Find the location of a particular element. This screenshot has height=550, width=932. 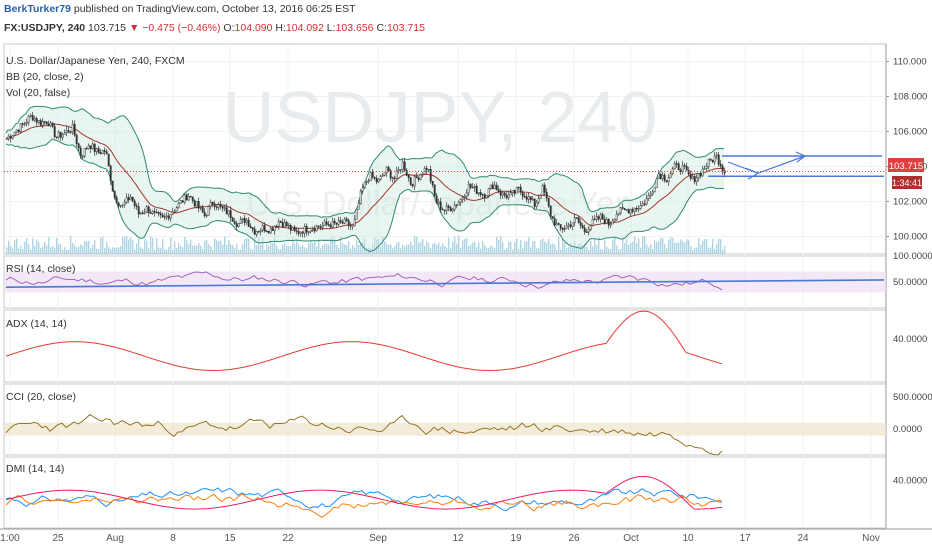

author-link: BerkTurker79 is located at coordinates (37, 9).